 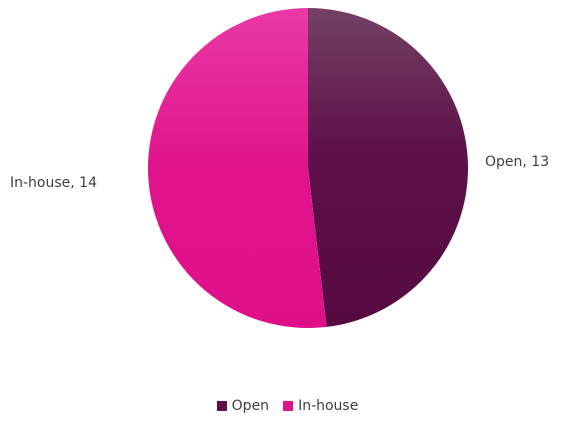 What do you see at coordinates (517, 162) in the screenshot?
I see `data-label-open: Open, 13` at bounding box center [517, 162].